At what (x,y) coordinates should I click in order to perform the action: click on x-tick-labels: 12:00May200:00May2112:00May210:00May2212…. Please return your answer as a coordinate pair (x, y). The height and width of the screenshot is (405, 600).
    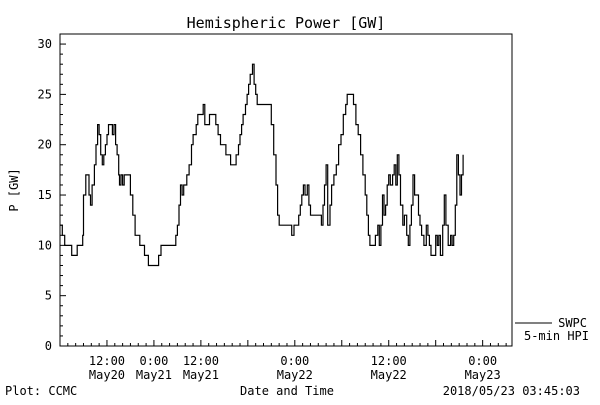
    Looking at the image, I should click on (295, 368).